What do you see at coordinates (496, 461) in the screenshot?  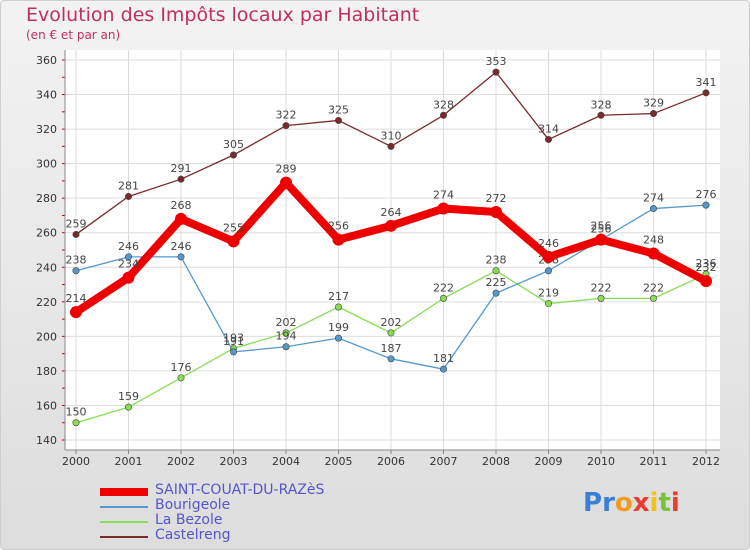 I see `x-tick-label: 2008` at bounding box center [496, 461].